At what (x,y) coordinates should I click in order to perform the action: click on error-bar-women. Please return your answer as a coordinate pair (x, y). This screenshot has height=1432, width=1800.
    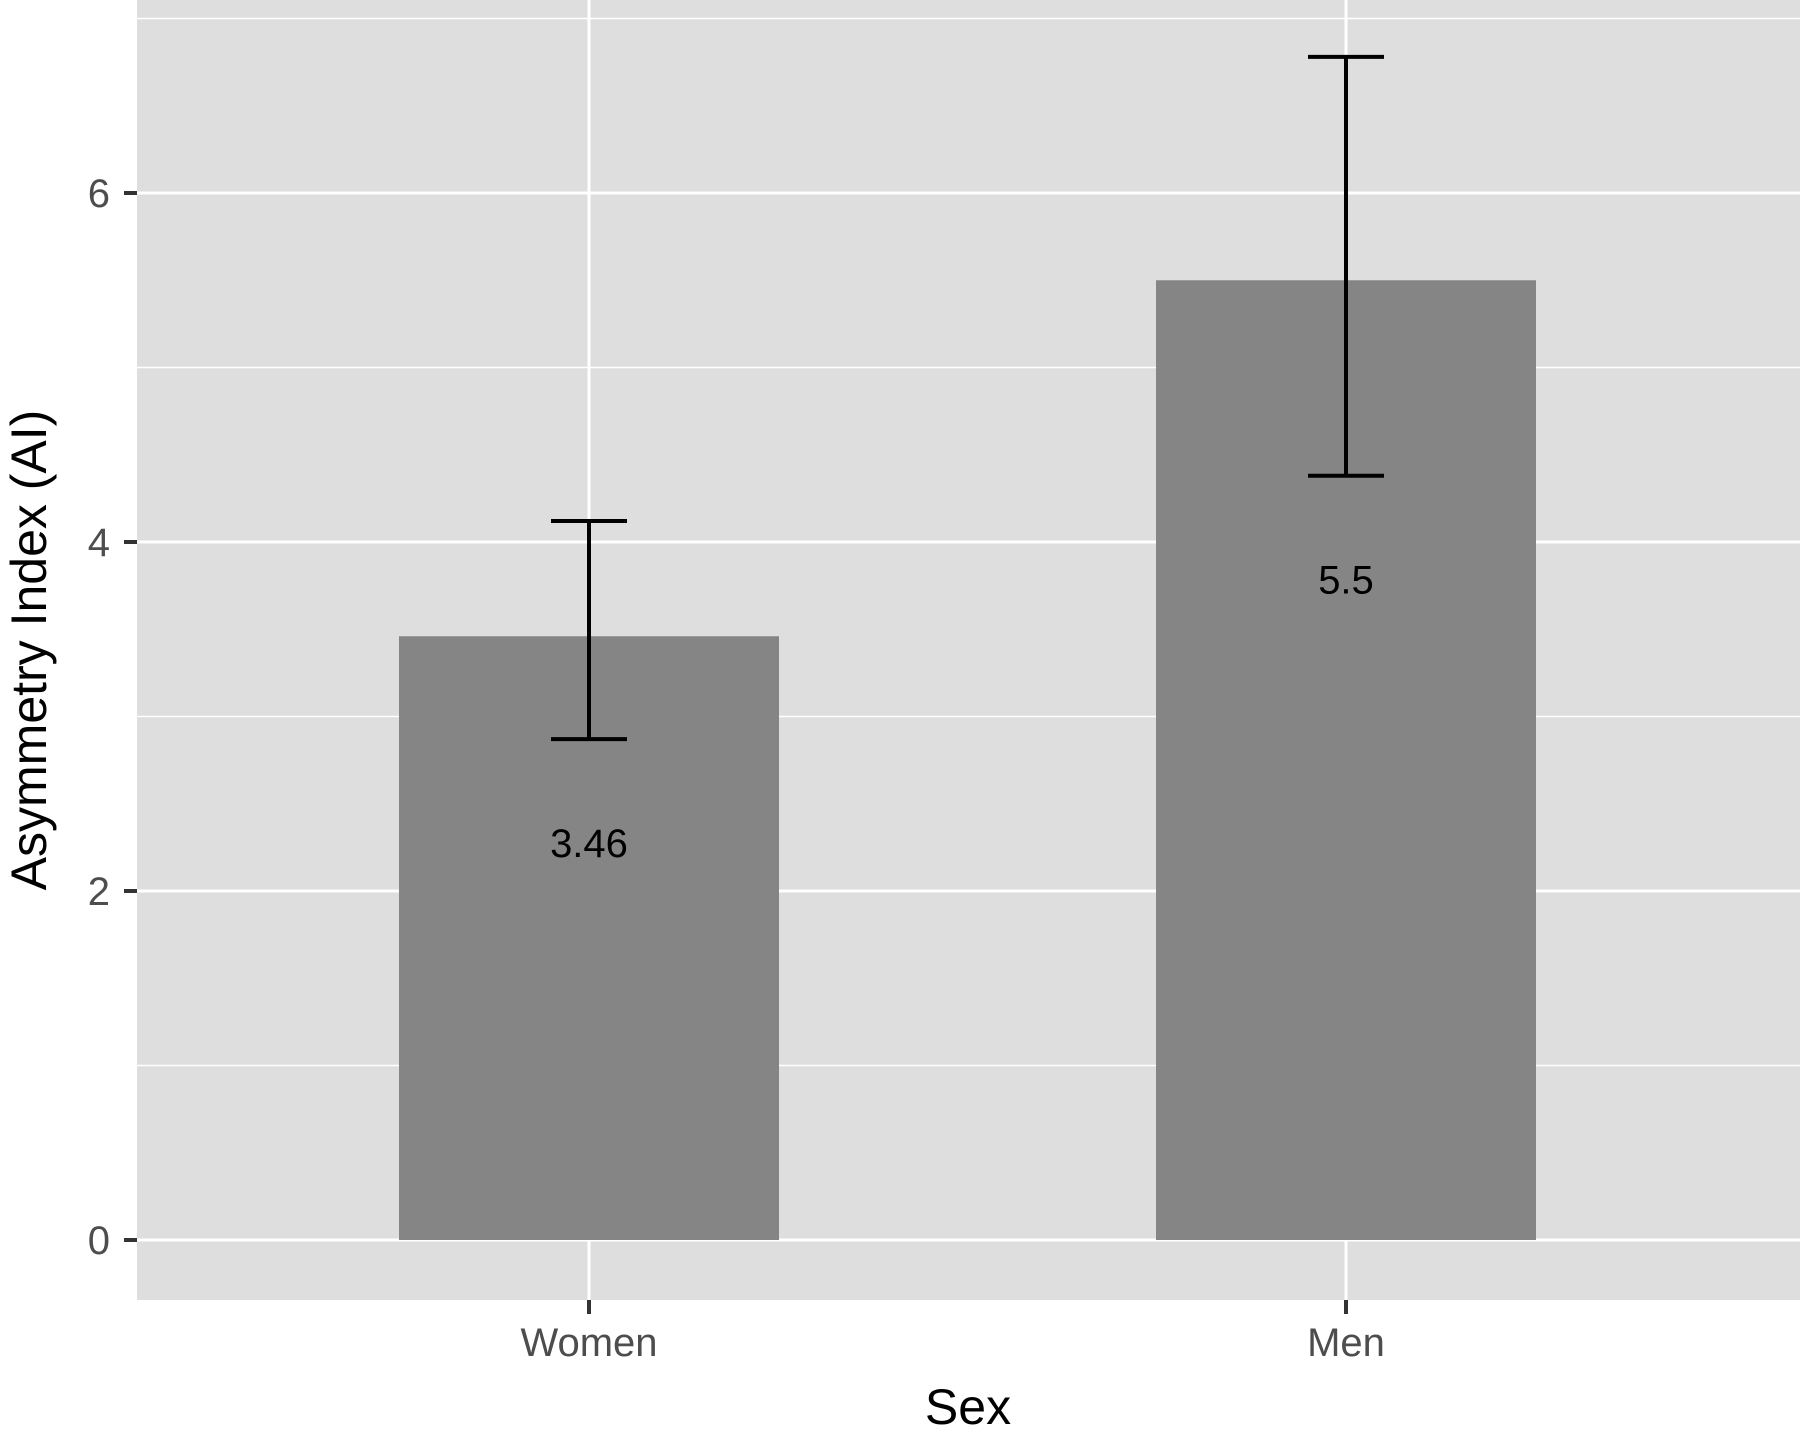
    Looking at the image, I should click on (589, 630).